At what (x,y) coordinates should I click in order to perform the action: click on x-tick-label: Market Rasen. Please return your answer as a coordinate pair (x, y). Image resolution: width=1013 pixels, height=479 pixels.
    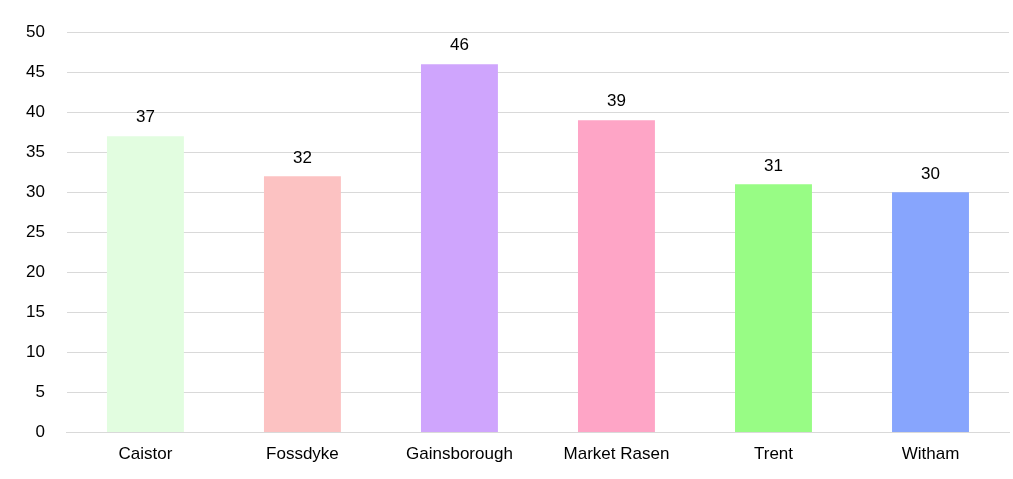
    Looking at the image, I should click on (616, 454).